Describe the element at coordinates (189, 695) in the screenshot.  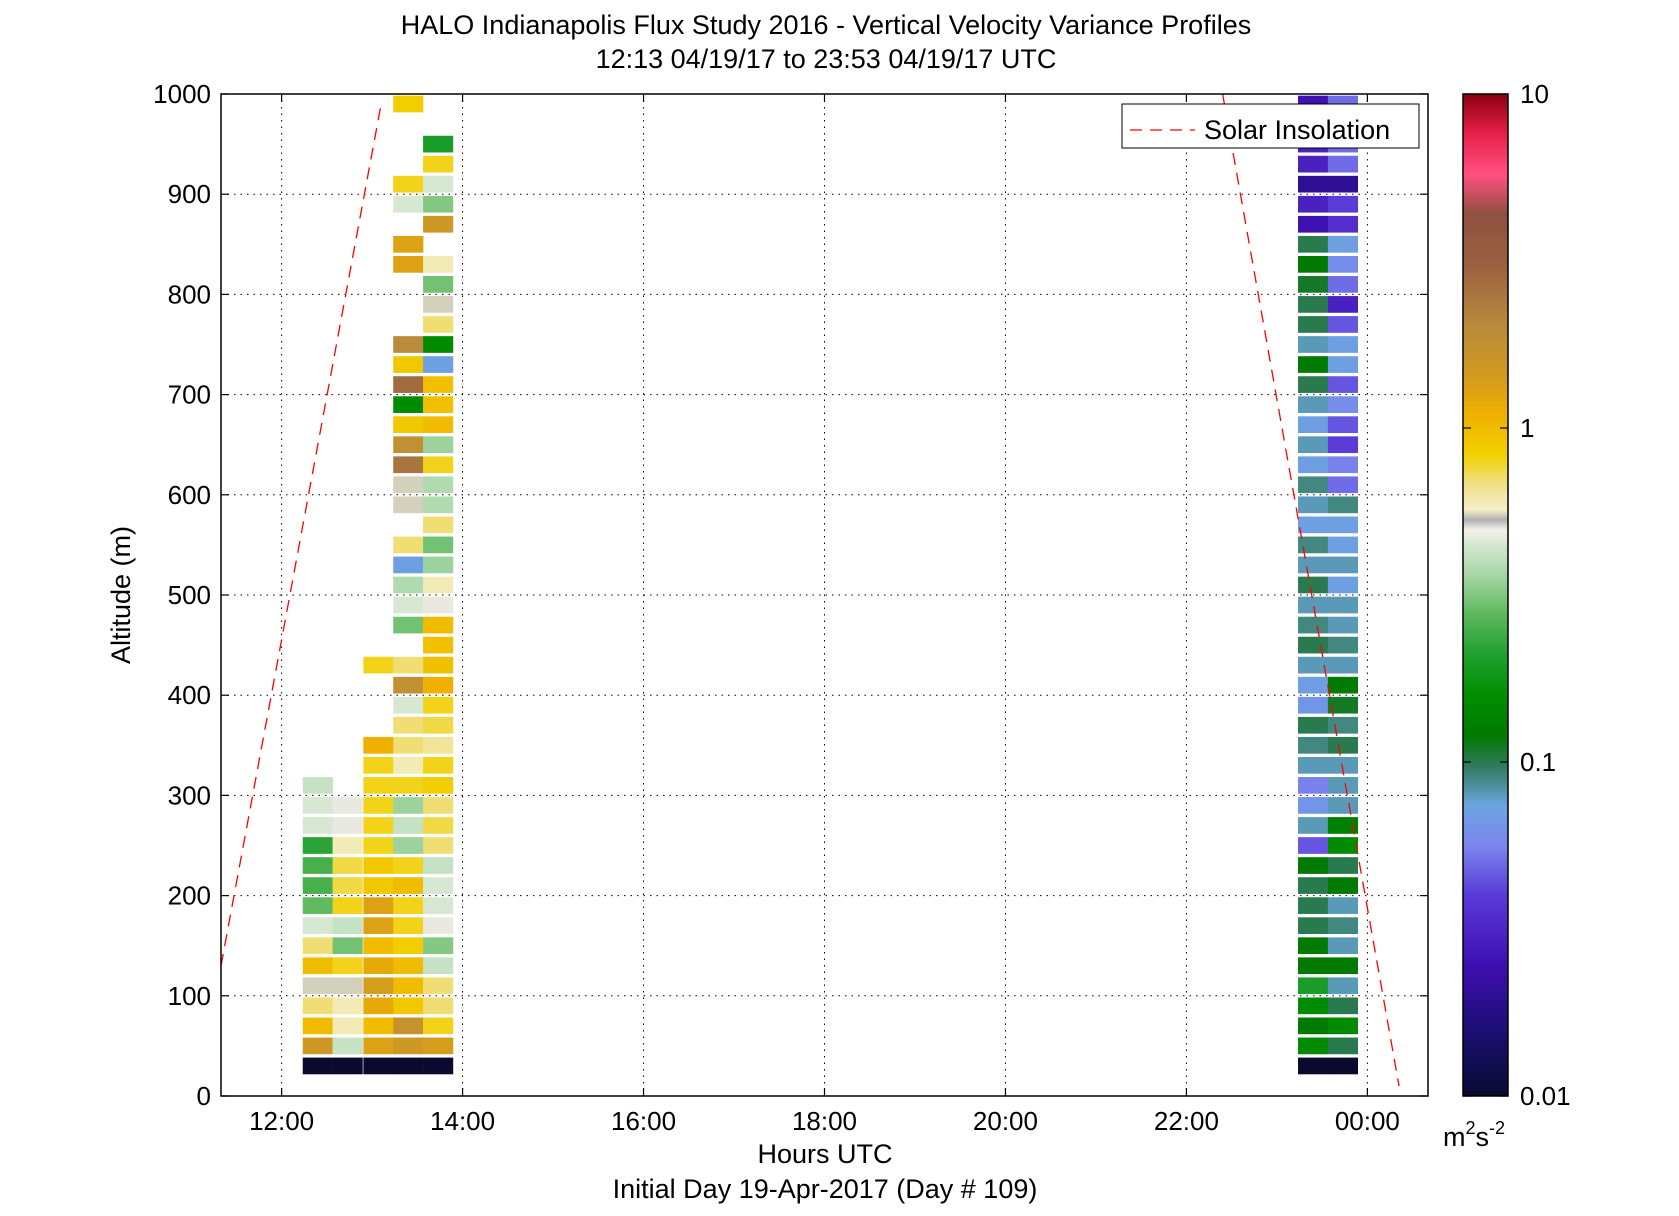
I see `y-tick-label-4: 400` at that location.